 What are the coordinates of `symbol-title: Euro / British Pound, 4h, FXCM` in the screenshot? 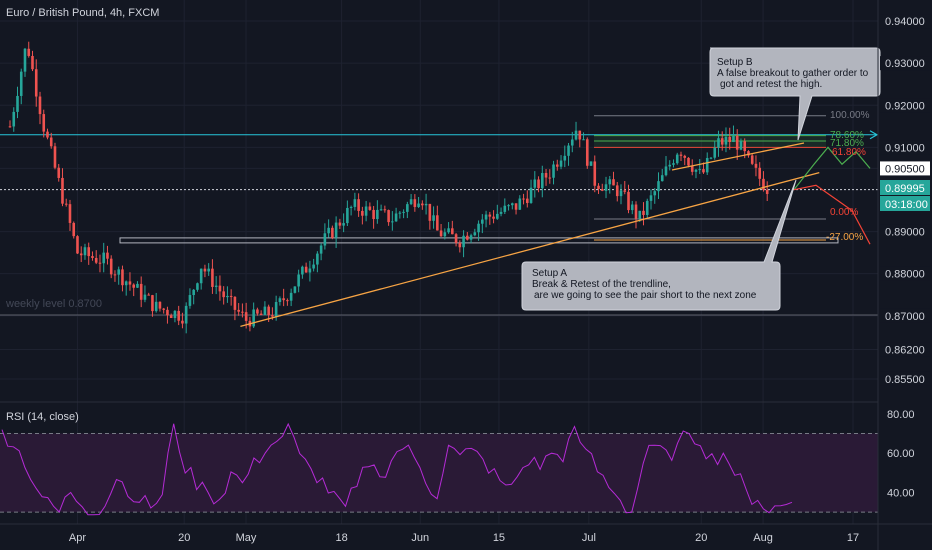 It's located at (82, 13).